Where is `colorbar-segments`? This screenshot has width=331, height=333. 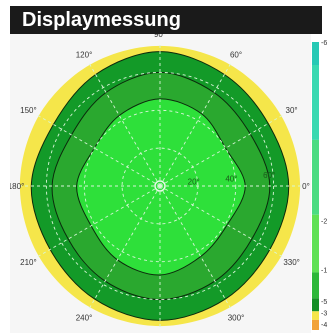
colorbar-segments is located at coordinates (315, 186).